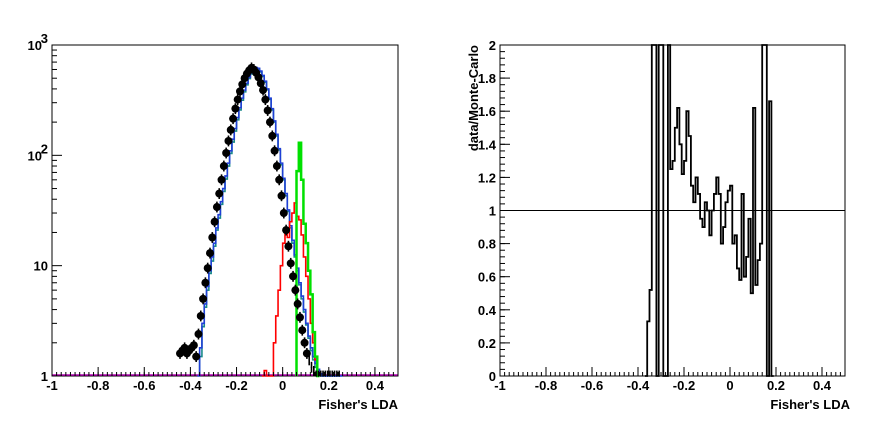  I want to click on y-tick-label: 1.6, so click(487, 111).